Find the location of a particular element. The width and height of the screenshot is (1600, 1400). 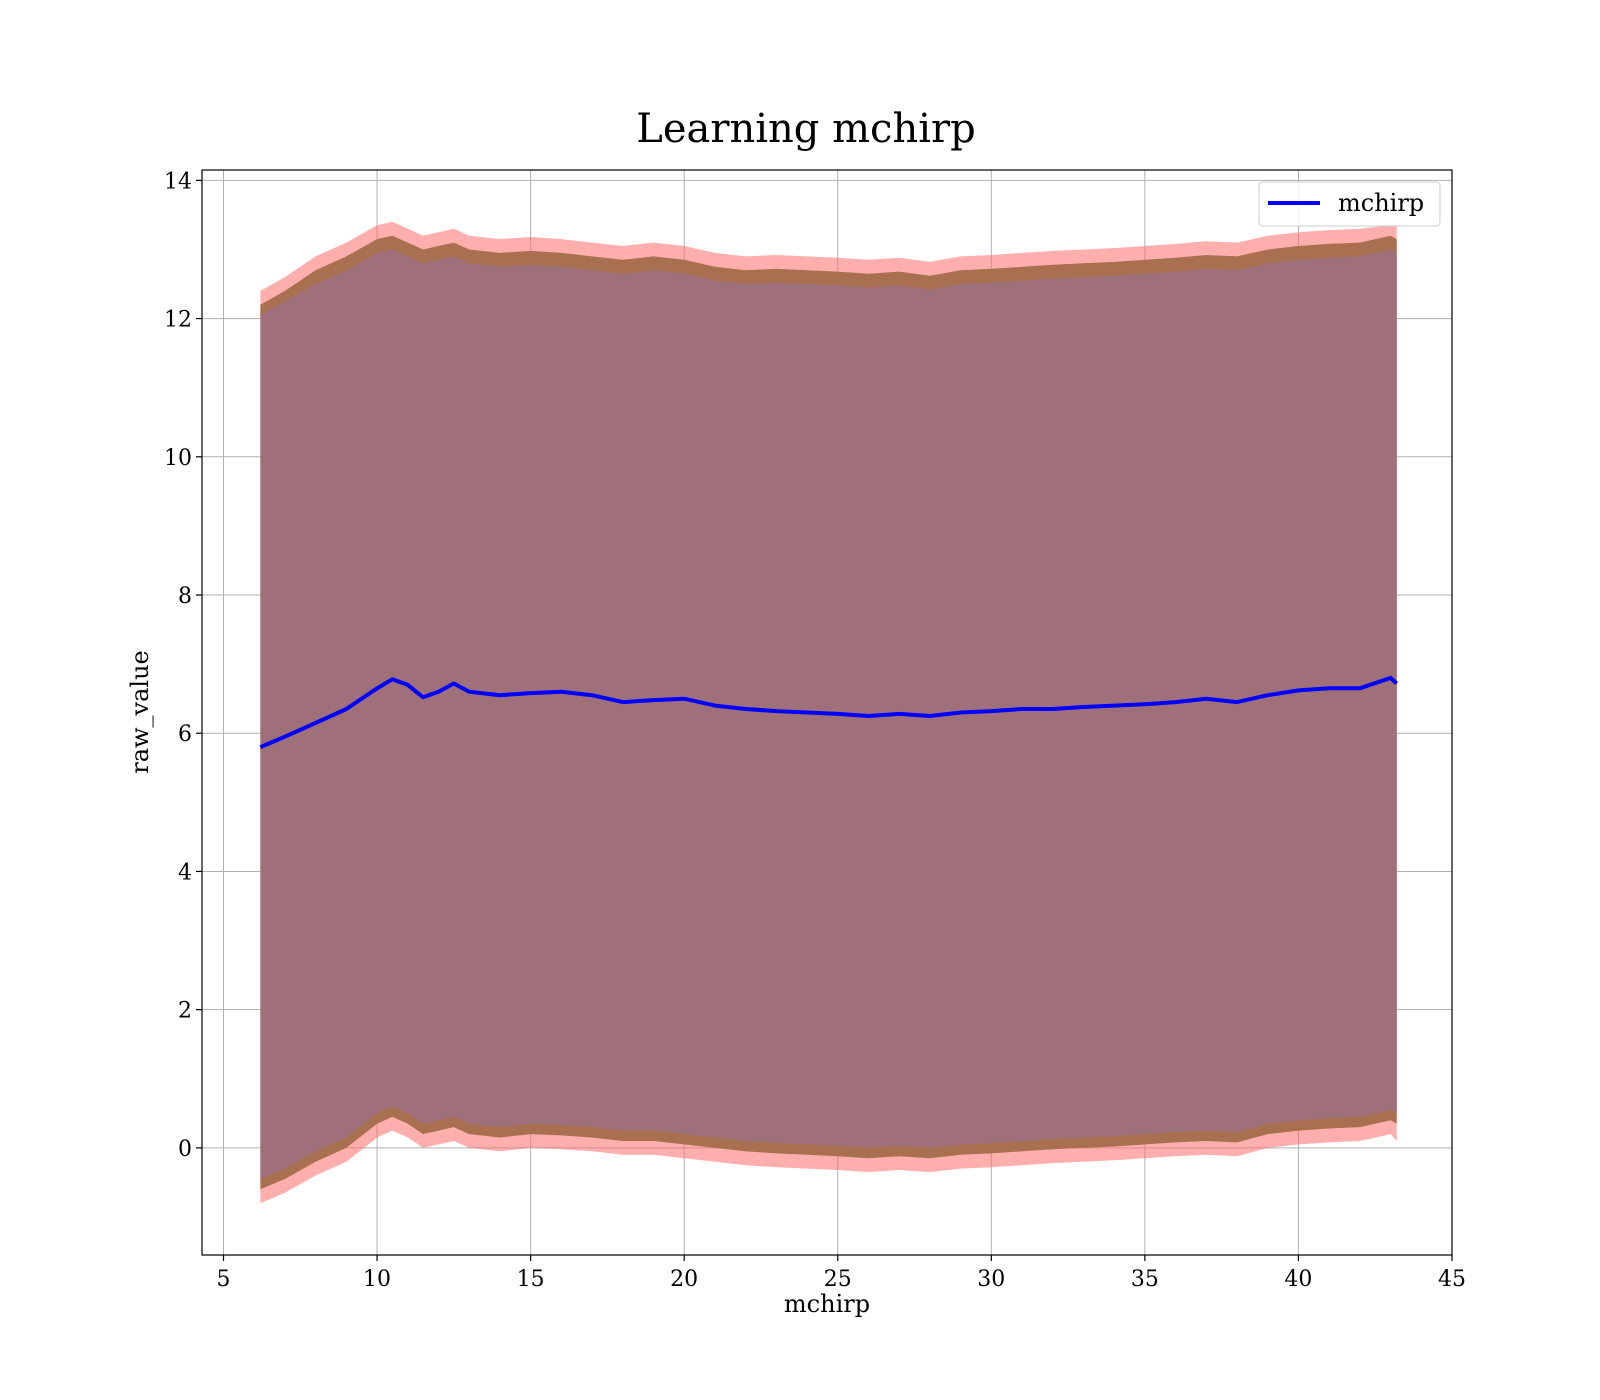

legend-label-mchirp: mchirp is located at coordinates (1381, 203).